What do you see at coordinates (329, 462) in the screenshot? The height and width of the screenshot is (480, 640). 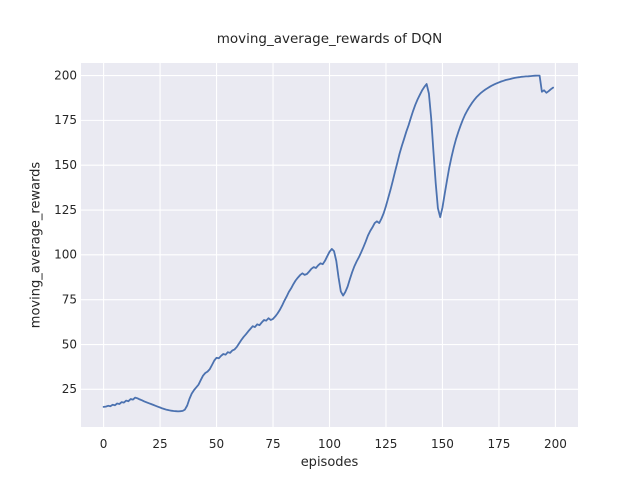 I see `x-axis-label: episodes` at bounding box center [329, 462].